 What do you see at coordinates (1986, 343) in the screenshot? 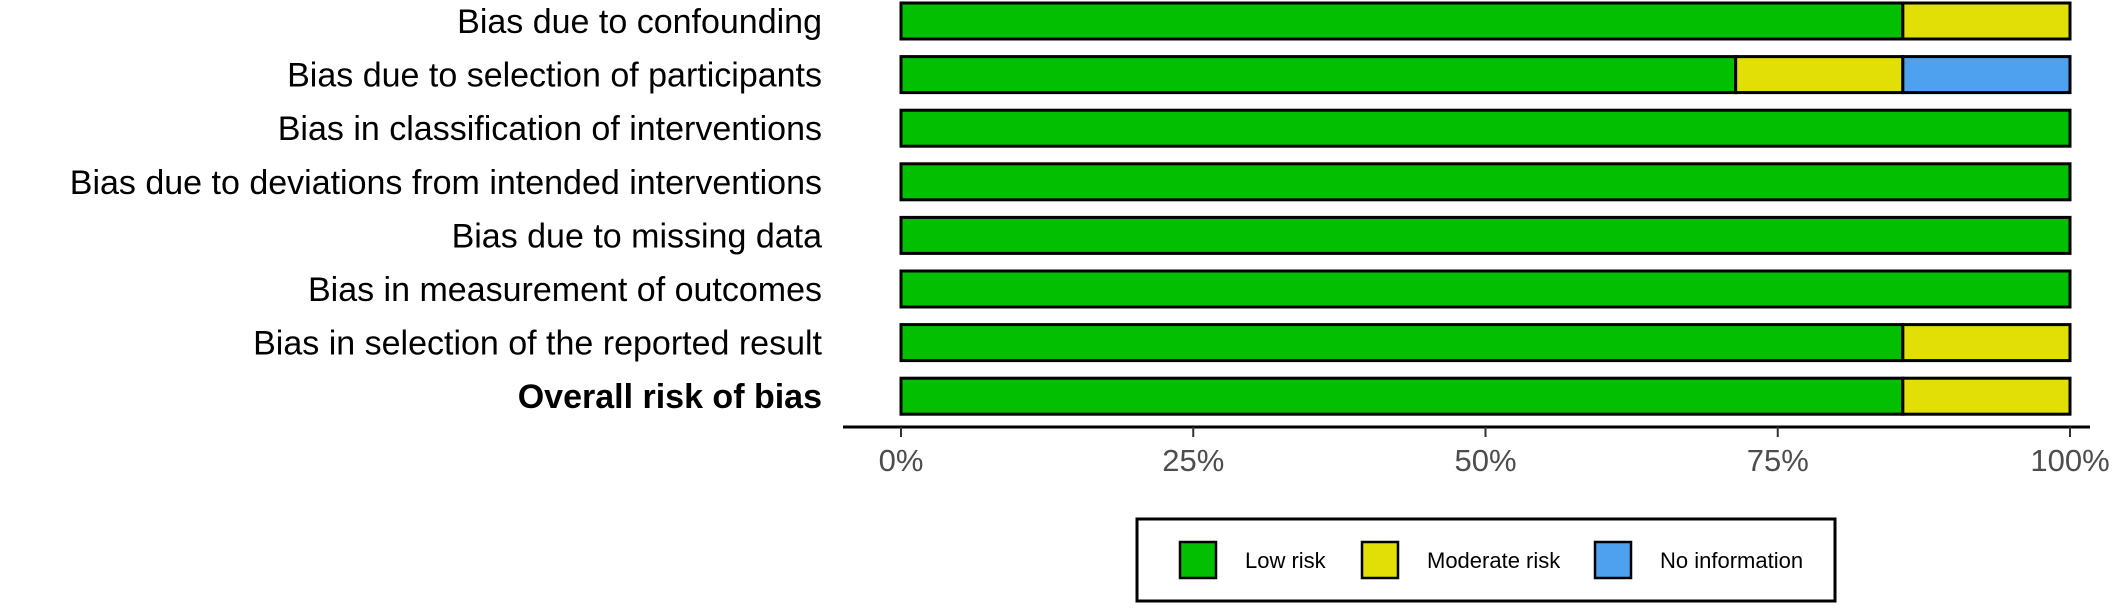
I see `bar-bias-in-selection-of-the-reported-result-moderate-risk` at bounding box center [1986, 343].